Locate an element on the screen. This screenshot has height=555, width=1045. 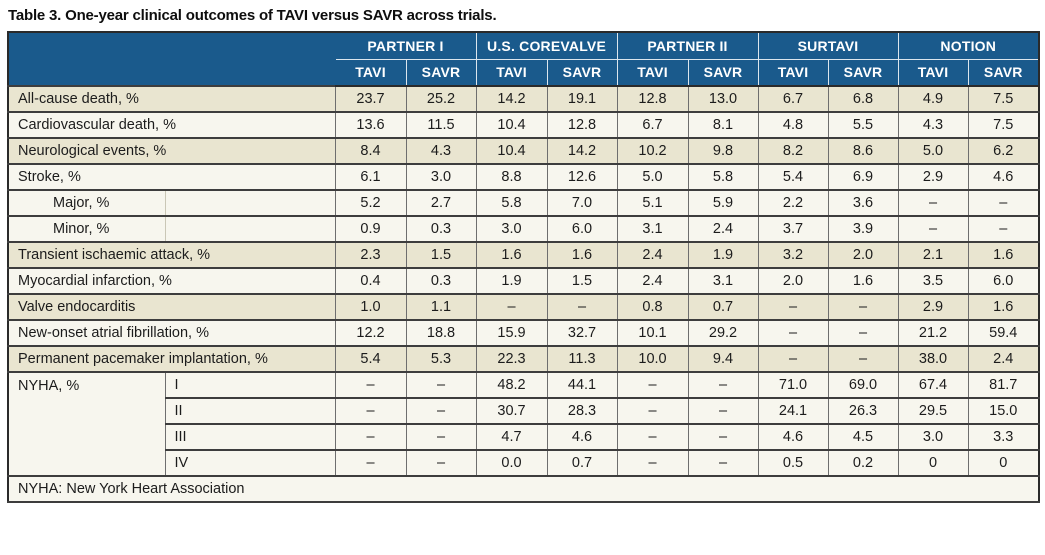
data-cell: 1.1 is located at coordinates (441, 307).